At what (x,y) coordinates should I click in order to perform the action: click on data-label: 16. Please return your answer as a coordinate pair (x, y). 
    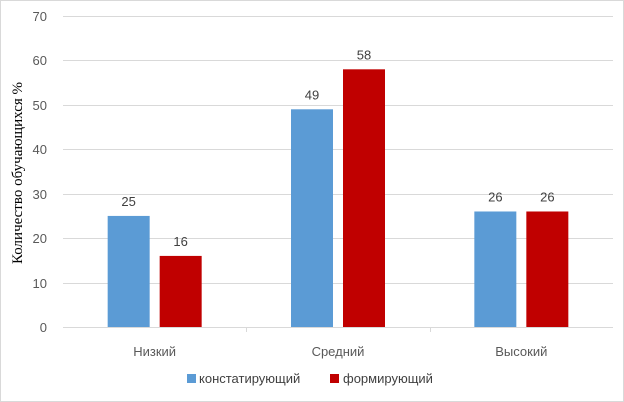
    Looking at the image, I should click on (180, 241).